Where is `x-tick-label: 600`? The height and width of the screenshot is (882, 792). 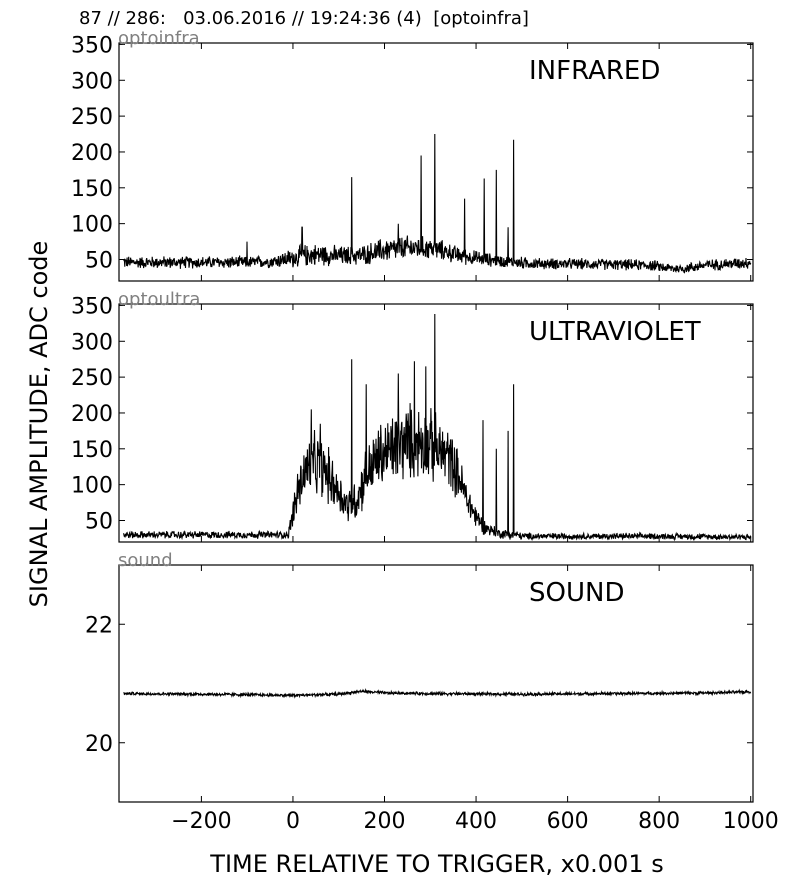 x-tick-label: 600 is located at coordinates (568, 821).